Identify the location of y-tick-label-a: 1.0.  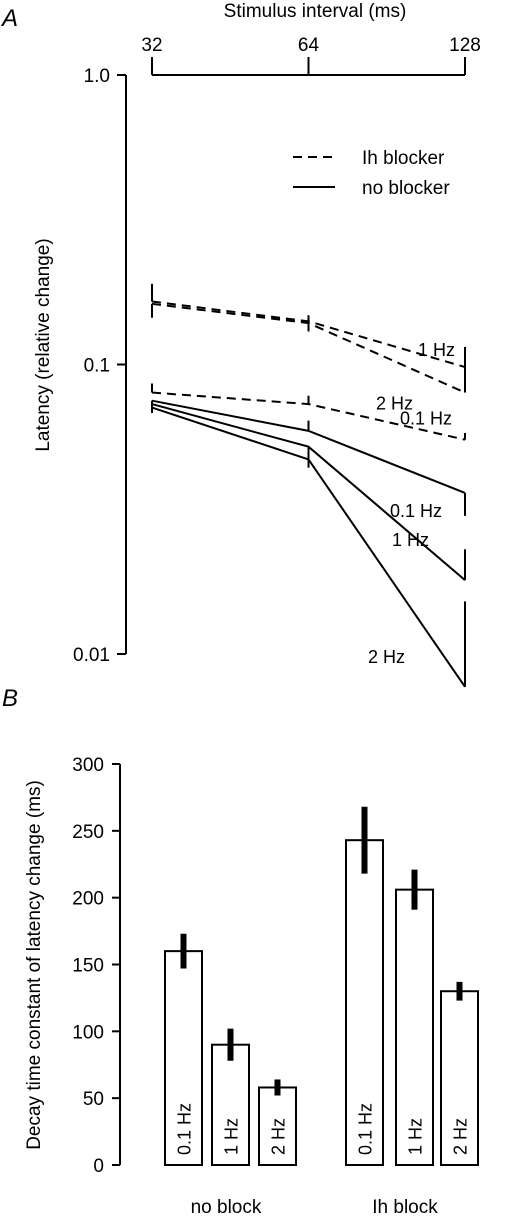
(97, 76).